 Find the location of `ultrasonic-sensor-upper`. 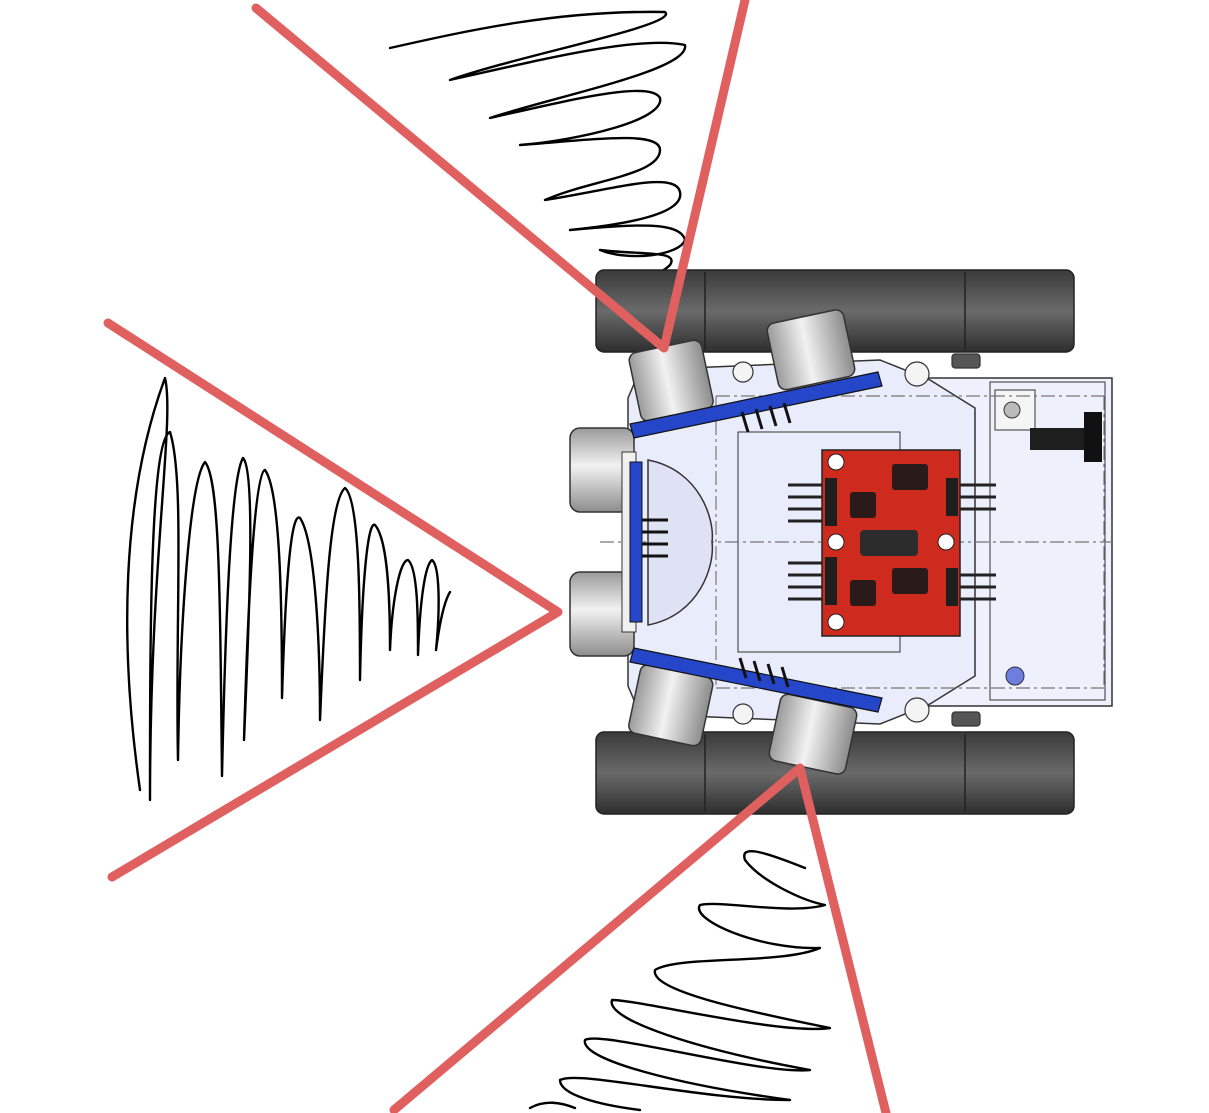

ultrasonic-sensor-upper is located at coordinates (811, 350).